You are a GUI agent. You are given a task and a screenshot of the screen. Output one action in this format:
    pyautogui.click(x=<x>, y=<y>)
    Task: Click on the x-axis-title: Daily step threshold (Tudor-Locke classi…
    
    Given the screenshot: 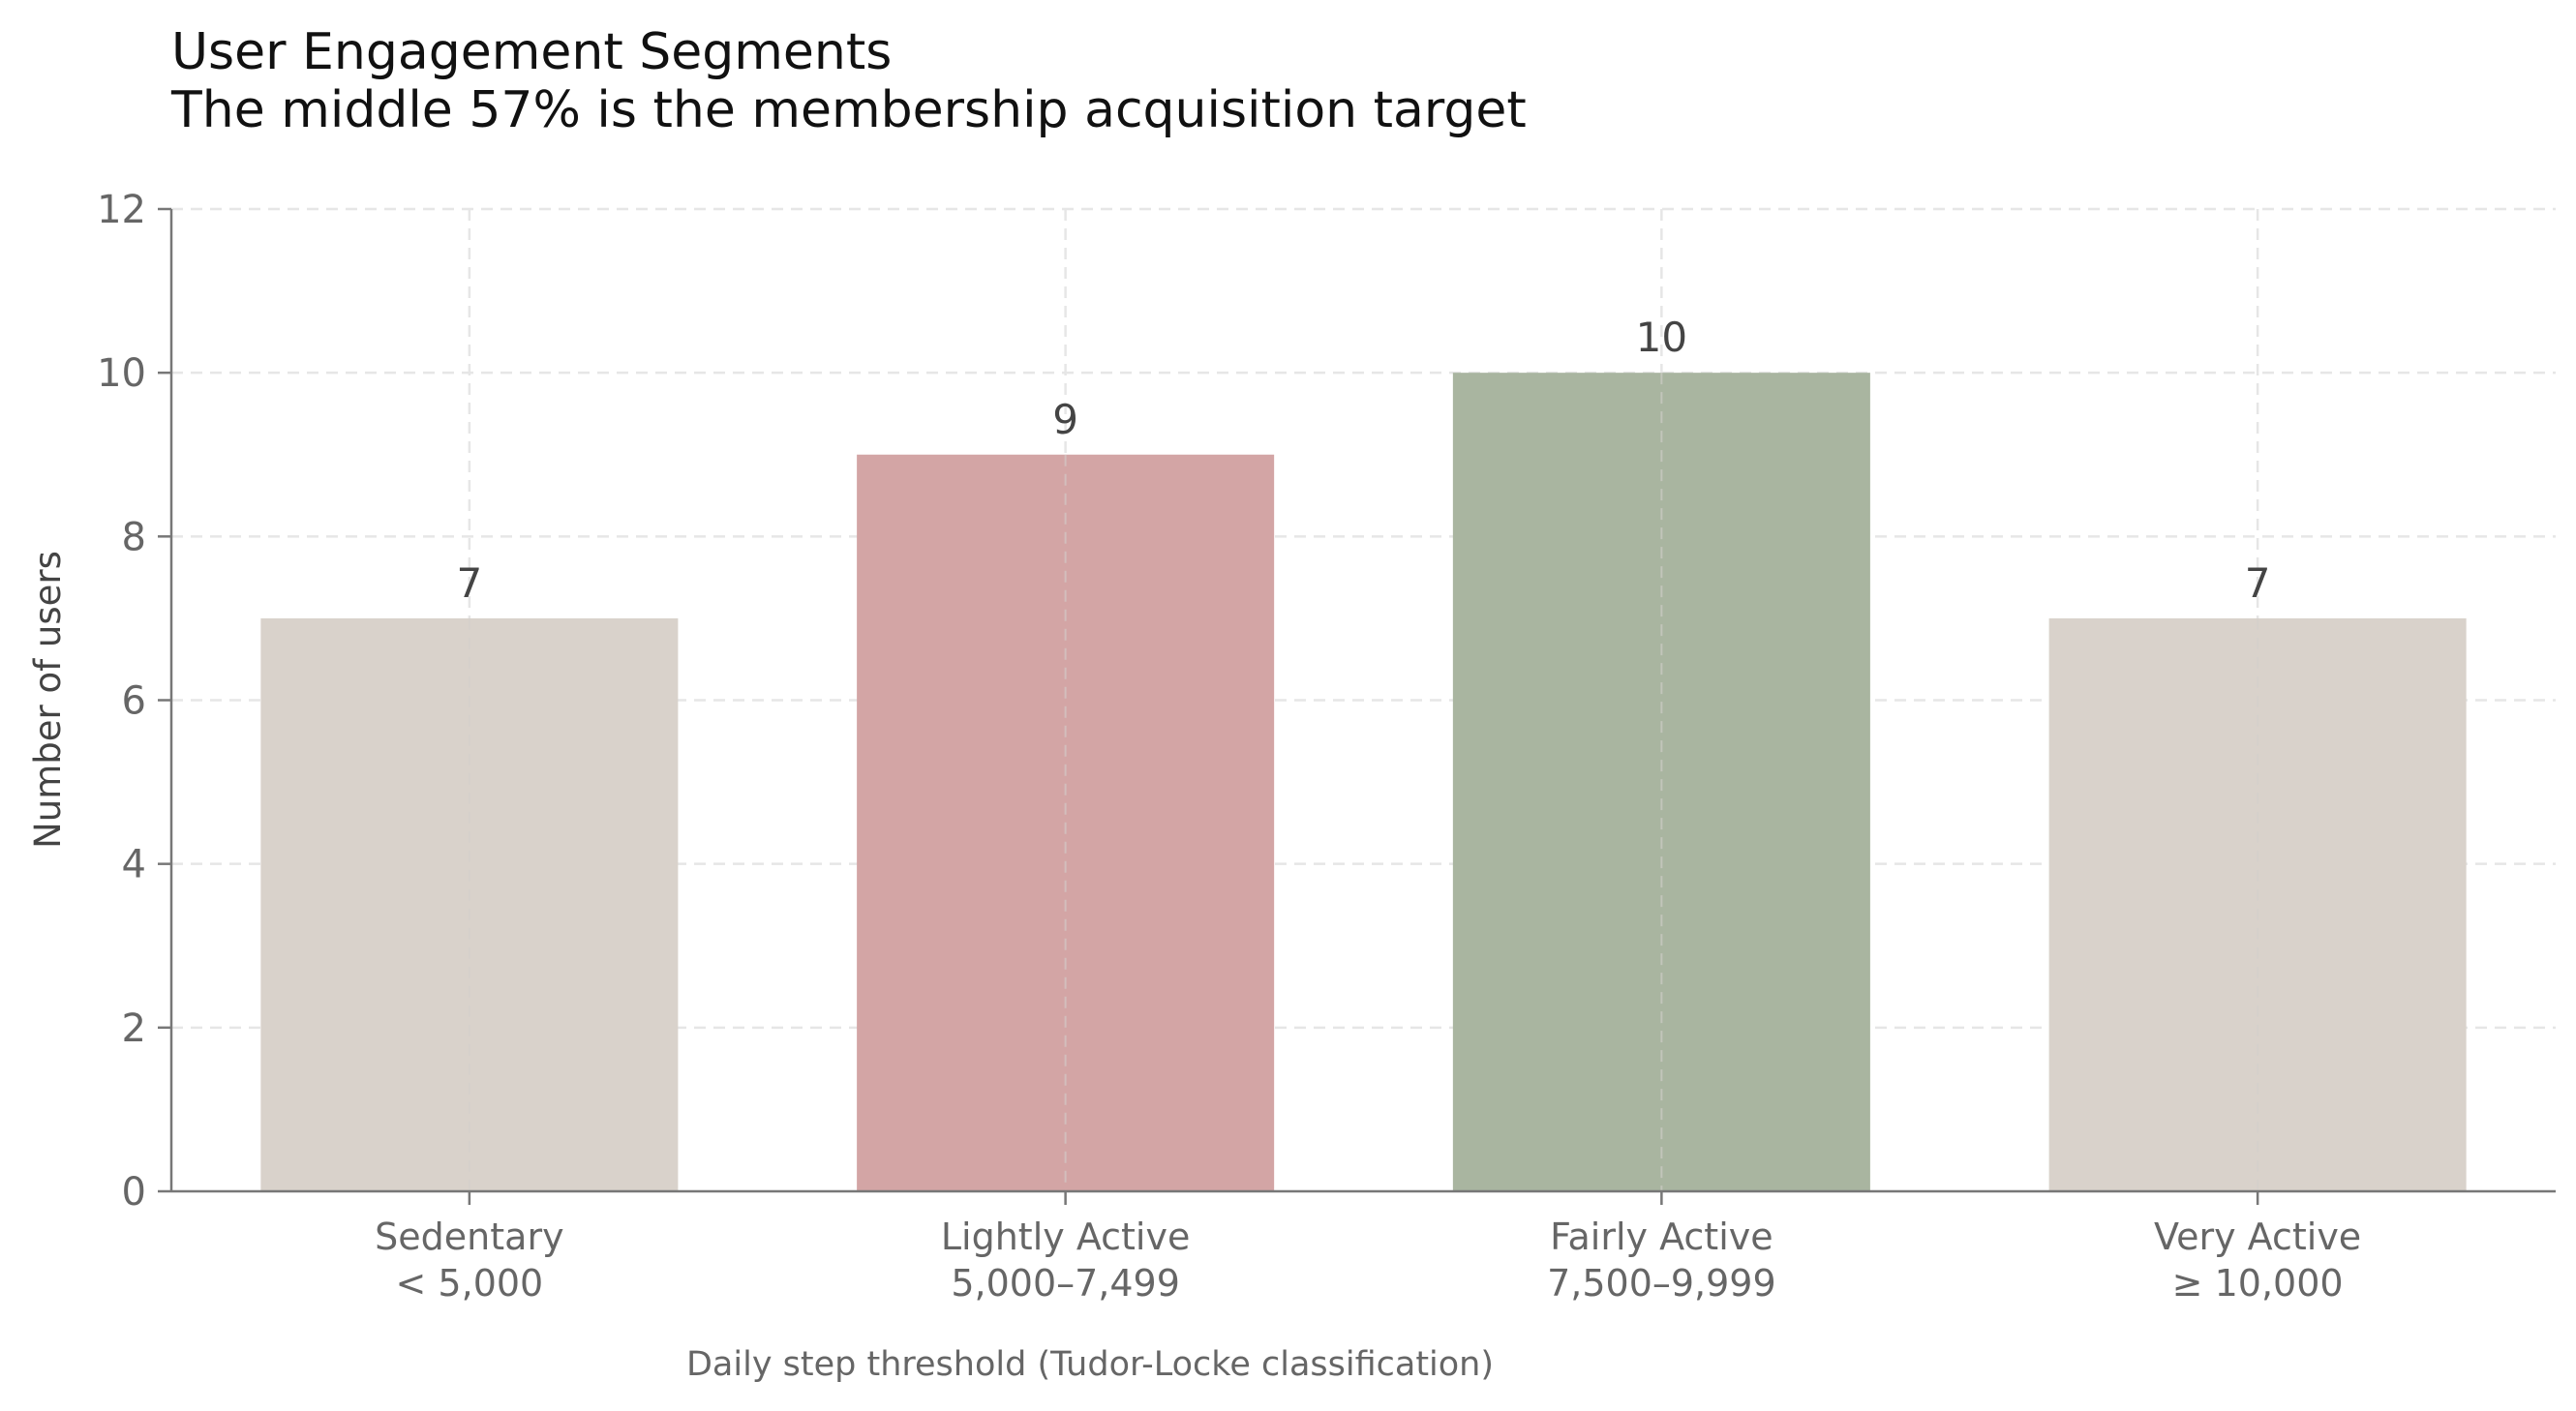 What is the action you would take?
    pyautogui.click(x=1090, y=1365)
    